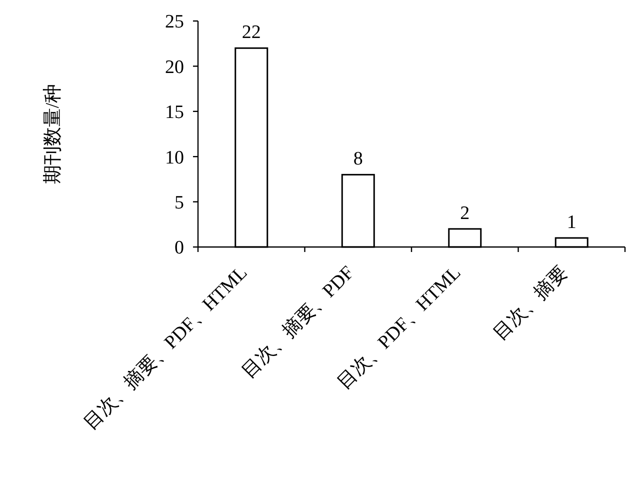 The image size is (633, 492). Describe the element at coordinates (174, 157) in the screenshot. I see `y-tick-label: 10` at that location.